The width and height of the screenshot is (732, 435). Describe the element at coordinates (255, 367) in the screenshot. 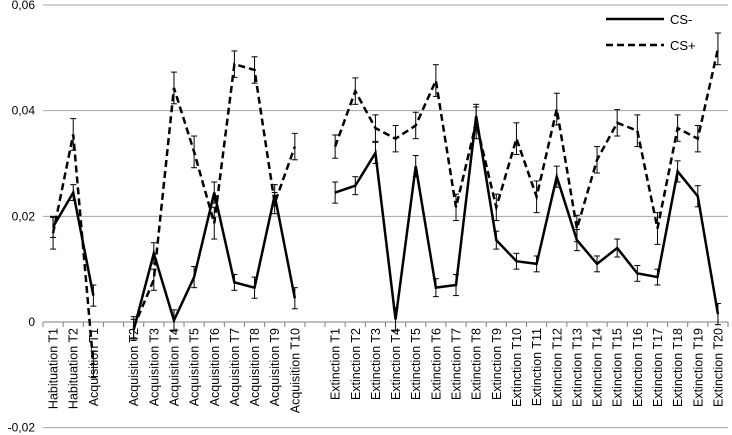

I see `x-tick-label: Acquisition T8` at that location.